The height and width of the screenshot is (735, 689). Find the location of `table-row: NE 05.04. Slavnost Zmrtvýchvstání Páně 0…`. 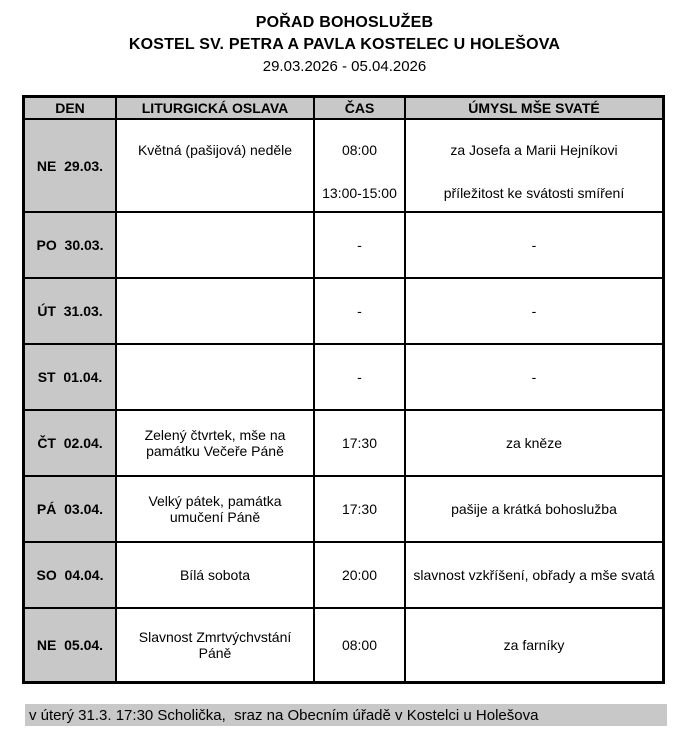

table-row: NE 05.04. Slavnost Zmrtvýchvstání Páně 0… is located at coordinates (343, 645).